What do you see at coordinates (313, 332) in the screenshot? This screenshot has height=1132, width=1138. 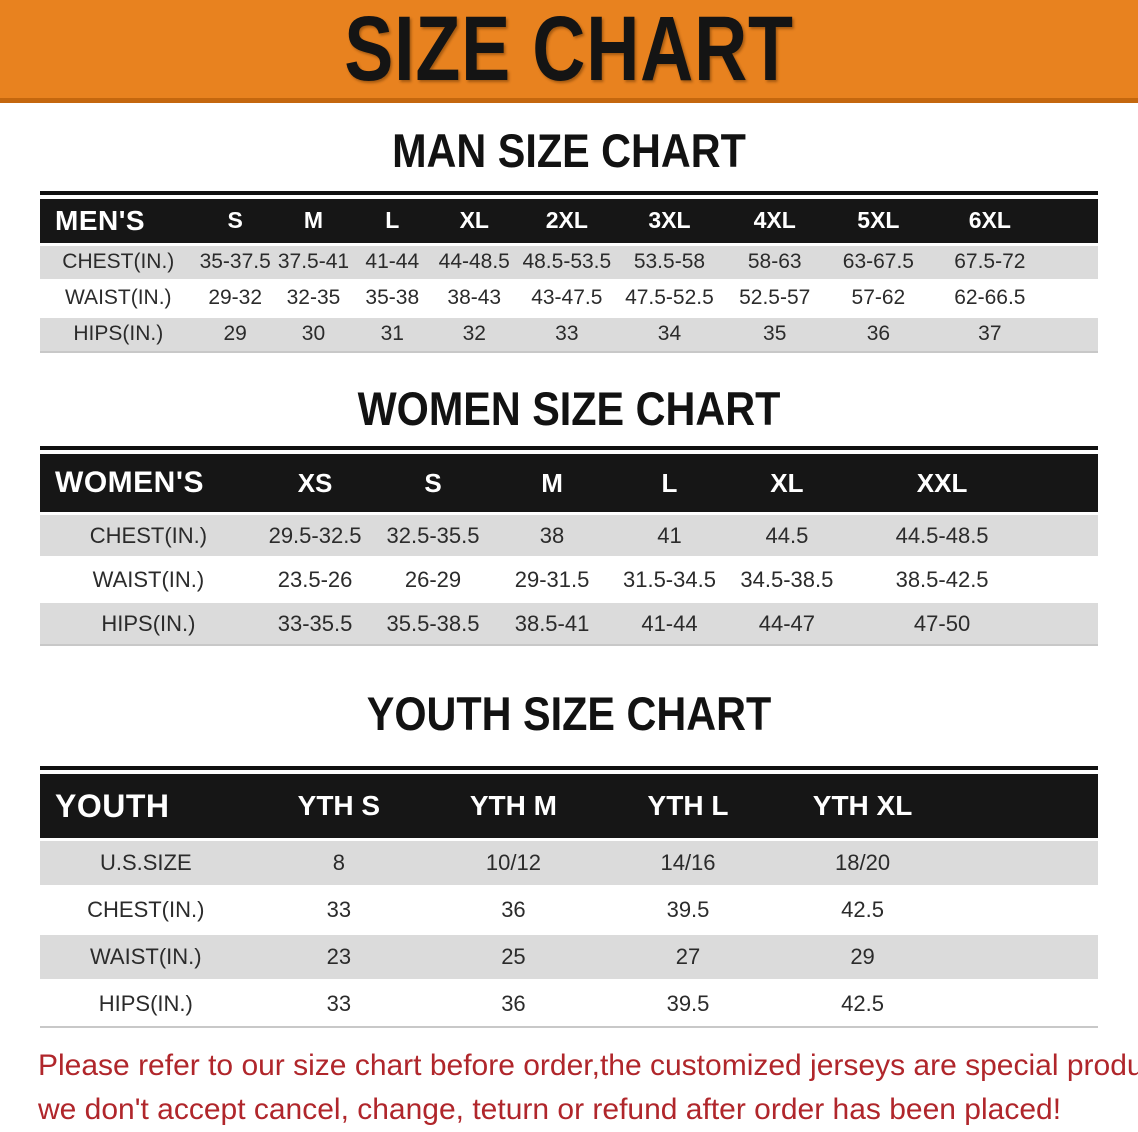 I see `data-cell: 30` at bounding box center [313, 332].